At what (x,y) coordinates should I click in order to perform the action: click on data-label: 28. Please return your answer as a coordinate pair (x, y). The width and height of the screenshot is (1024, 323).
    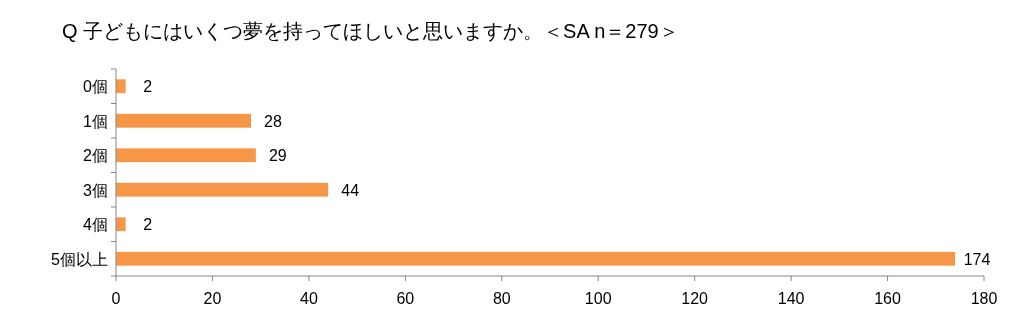
    Looking at the image, I should click on (273, 121).